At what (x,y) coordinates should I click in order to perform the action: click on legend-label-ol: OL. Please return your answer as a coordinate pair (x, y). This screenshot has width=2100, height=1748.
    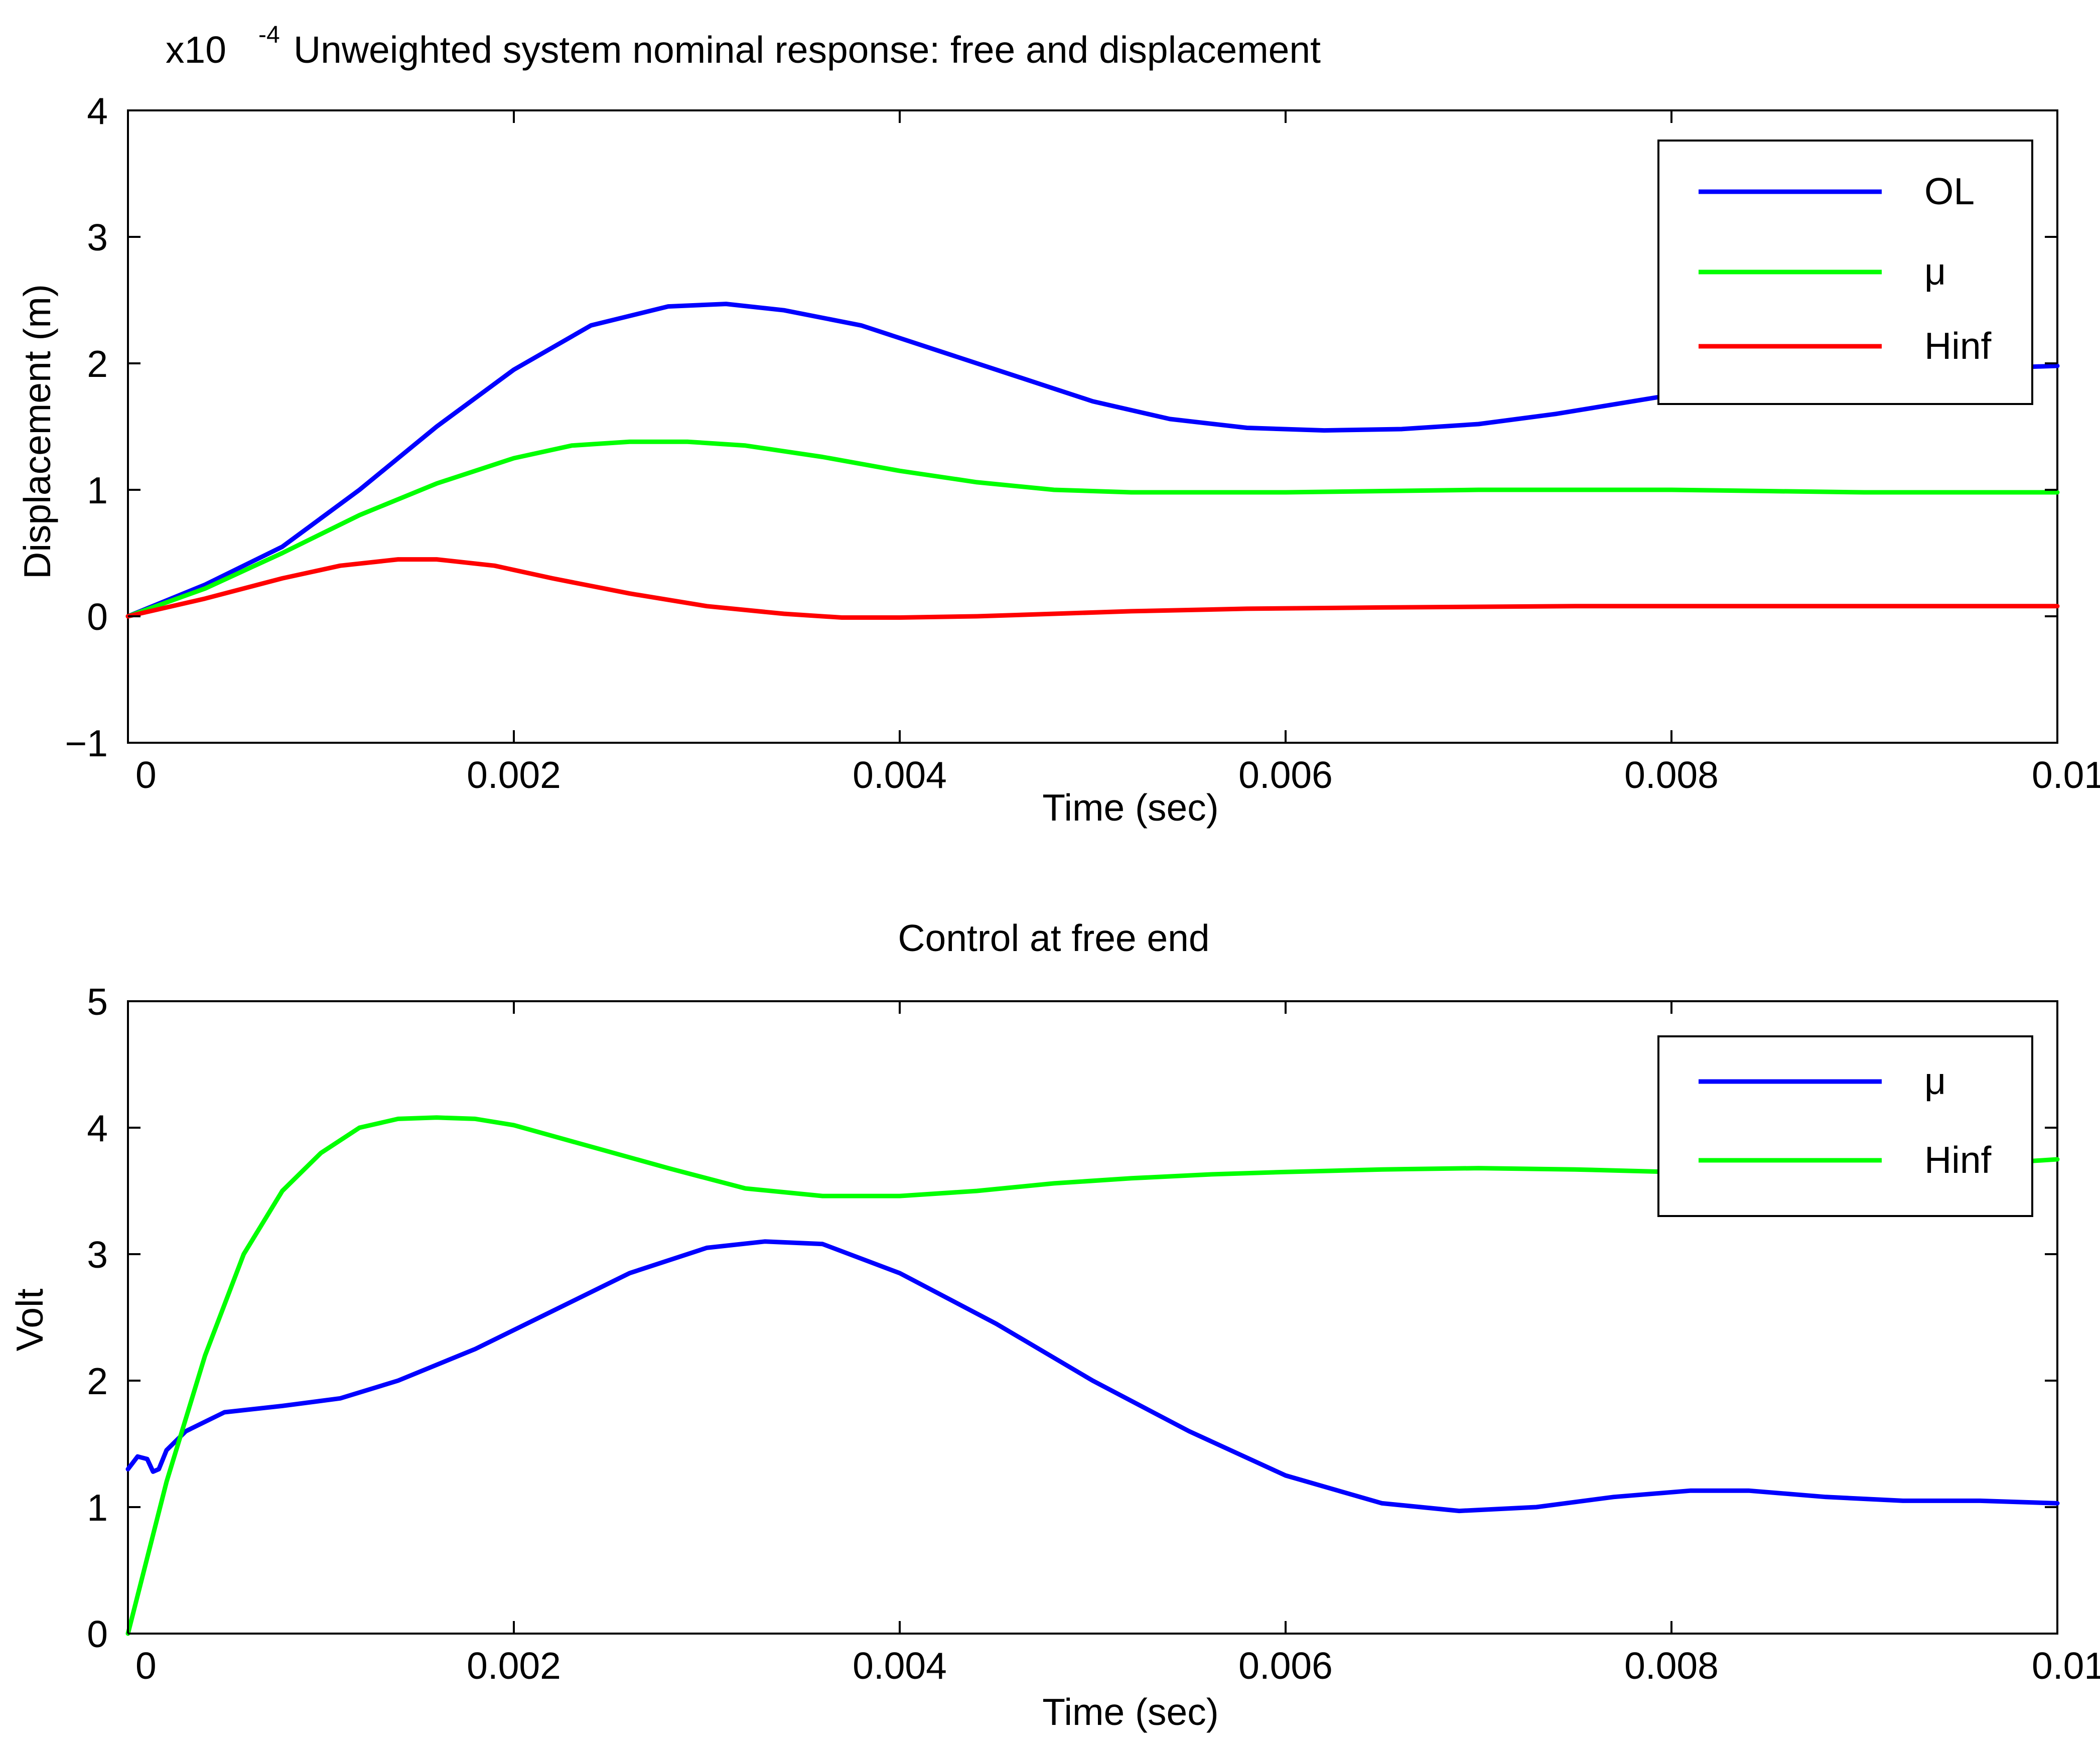
    Looking at the image, I should click on (1949, 191).